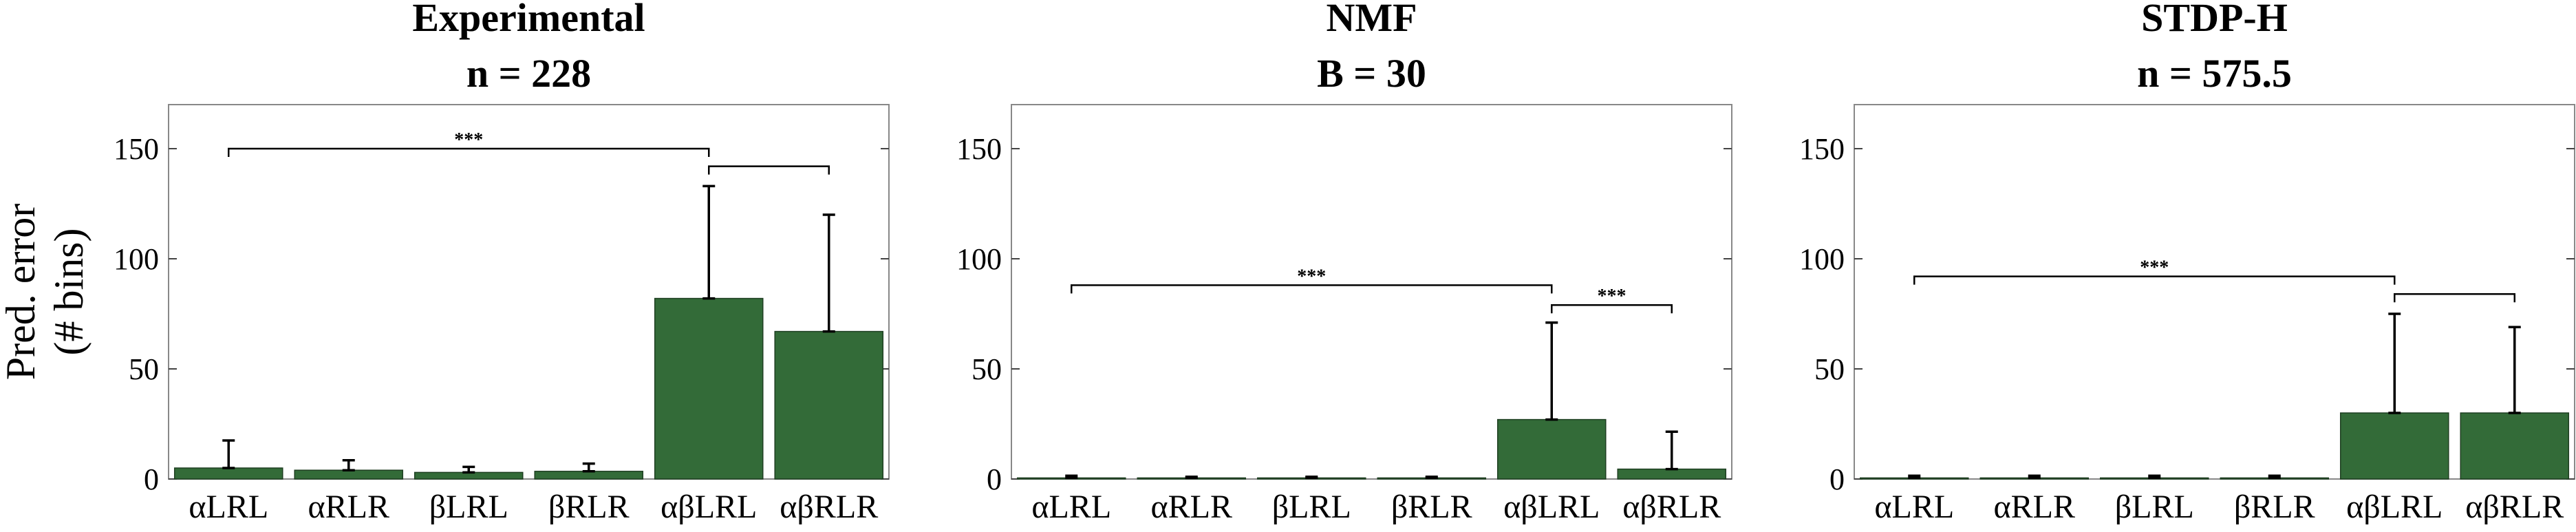 The width and height of the screenshot is (2576, 532). I want to click on chart-title: Experimental, so click(528, 20).